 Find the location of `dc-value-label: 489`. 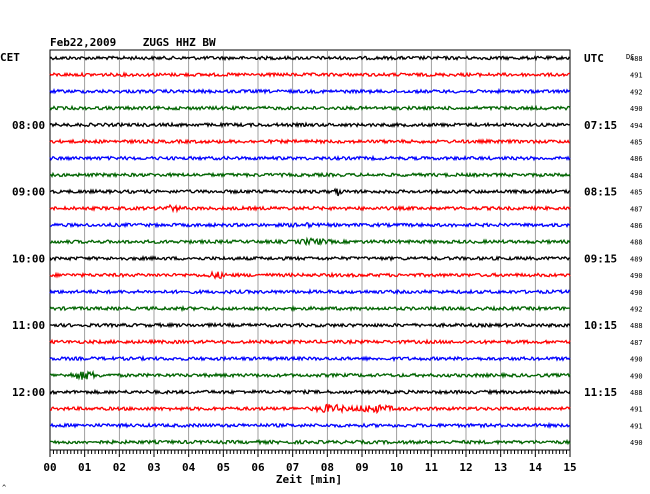

dc-value-label: 489 is located at coordinates (636, 259).